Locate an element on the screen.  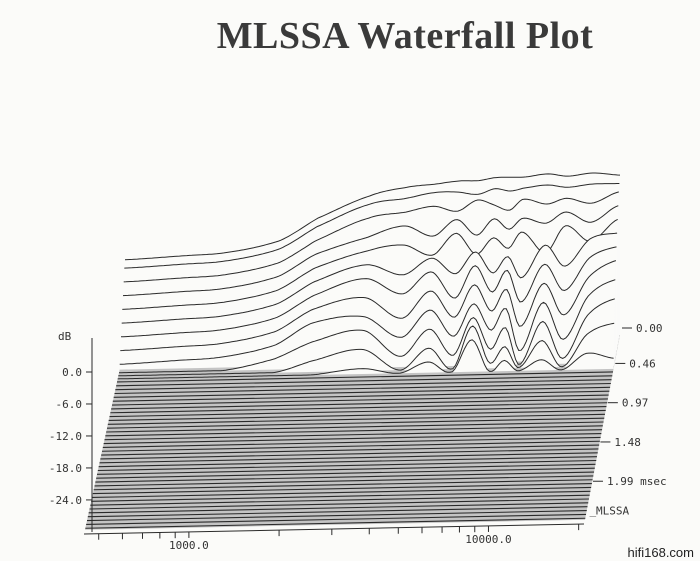
series-slice-0.40 is located at coordinates (366, 349).